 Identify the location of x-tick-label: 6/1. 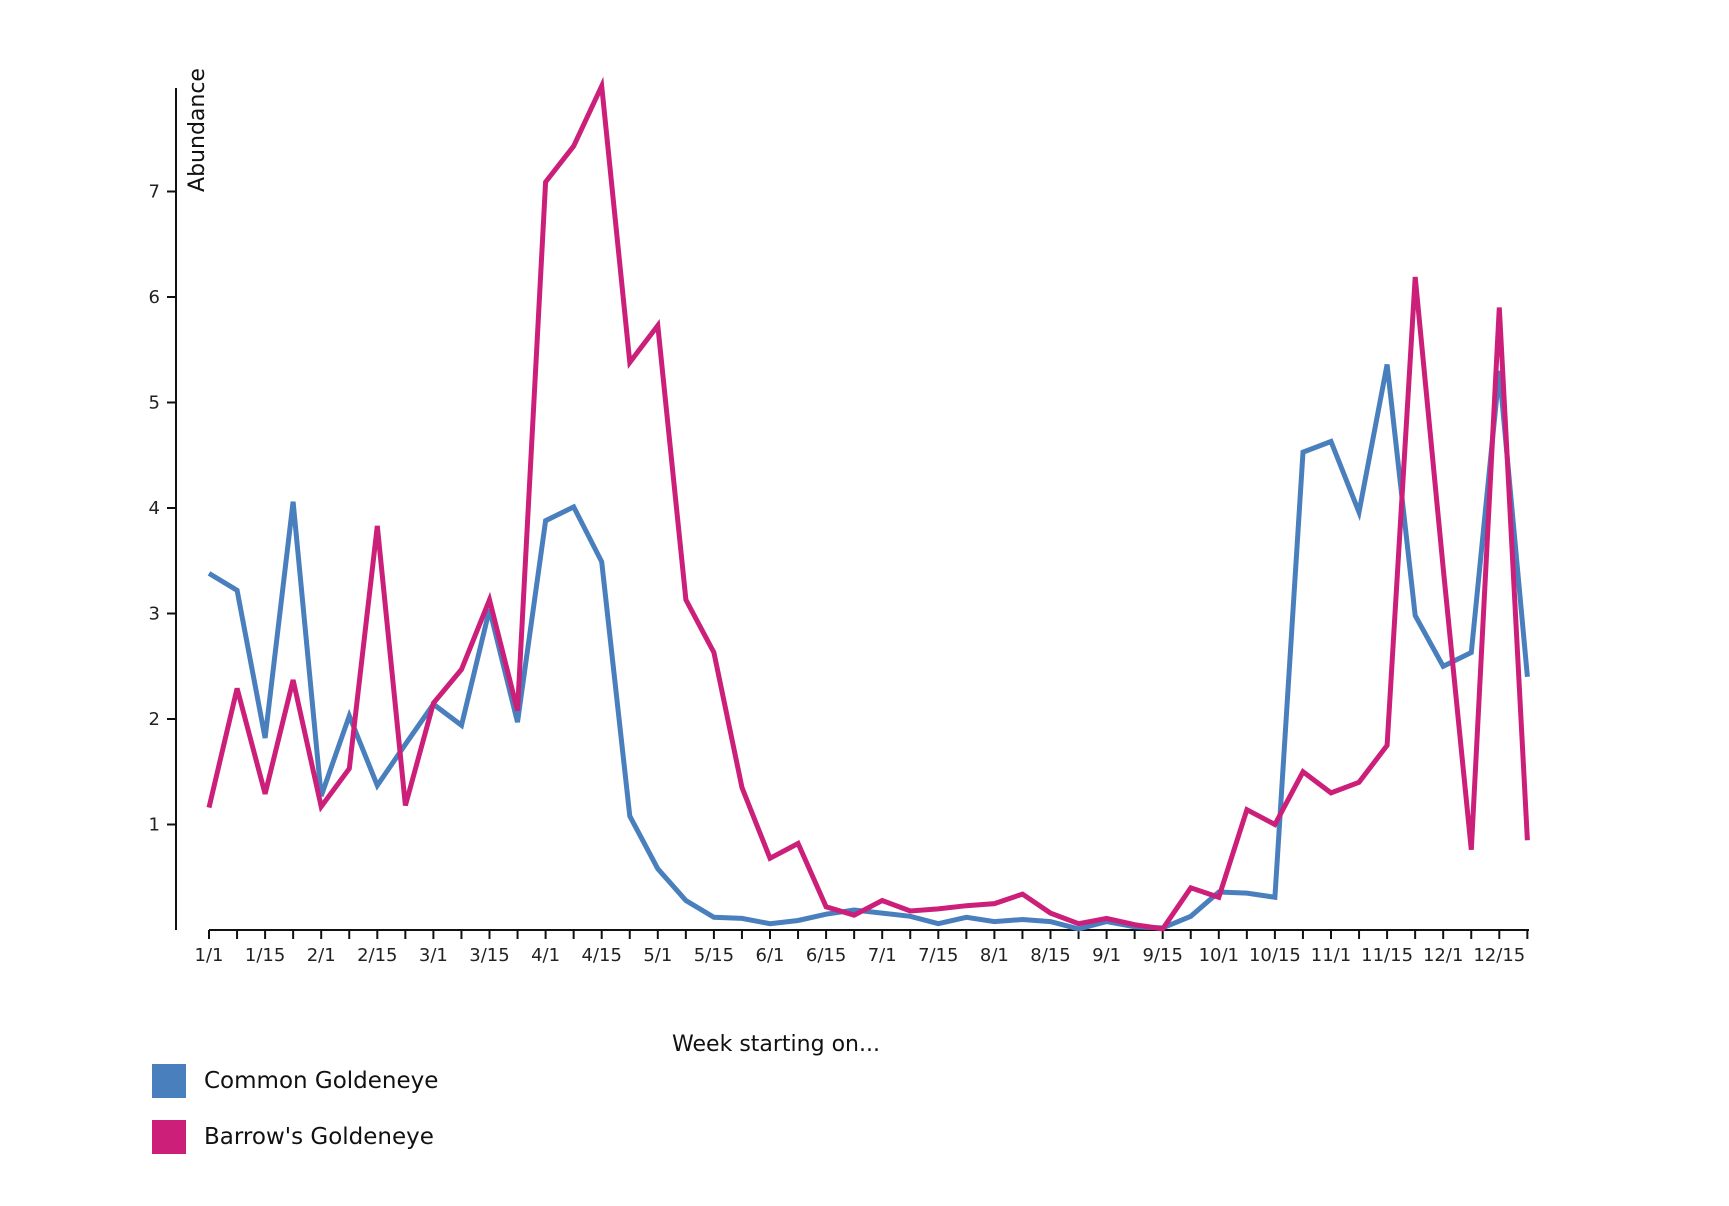
(770, 955).